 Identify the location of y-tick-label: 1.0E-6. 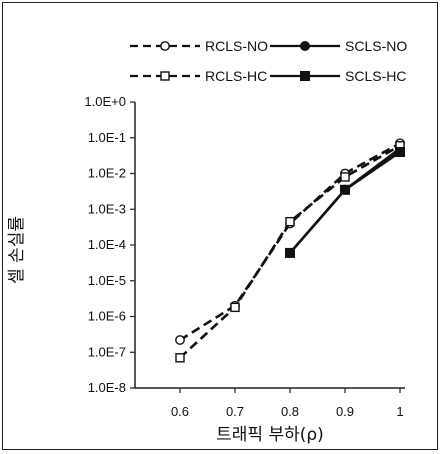
(107, 316).